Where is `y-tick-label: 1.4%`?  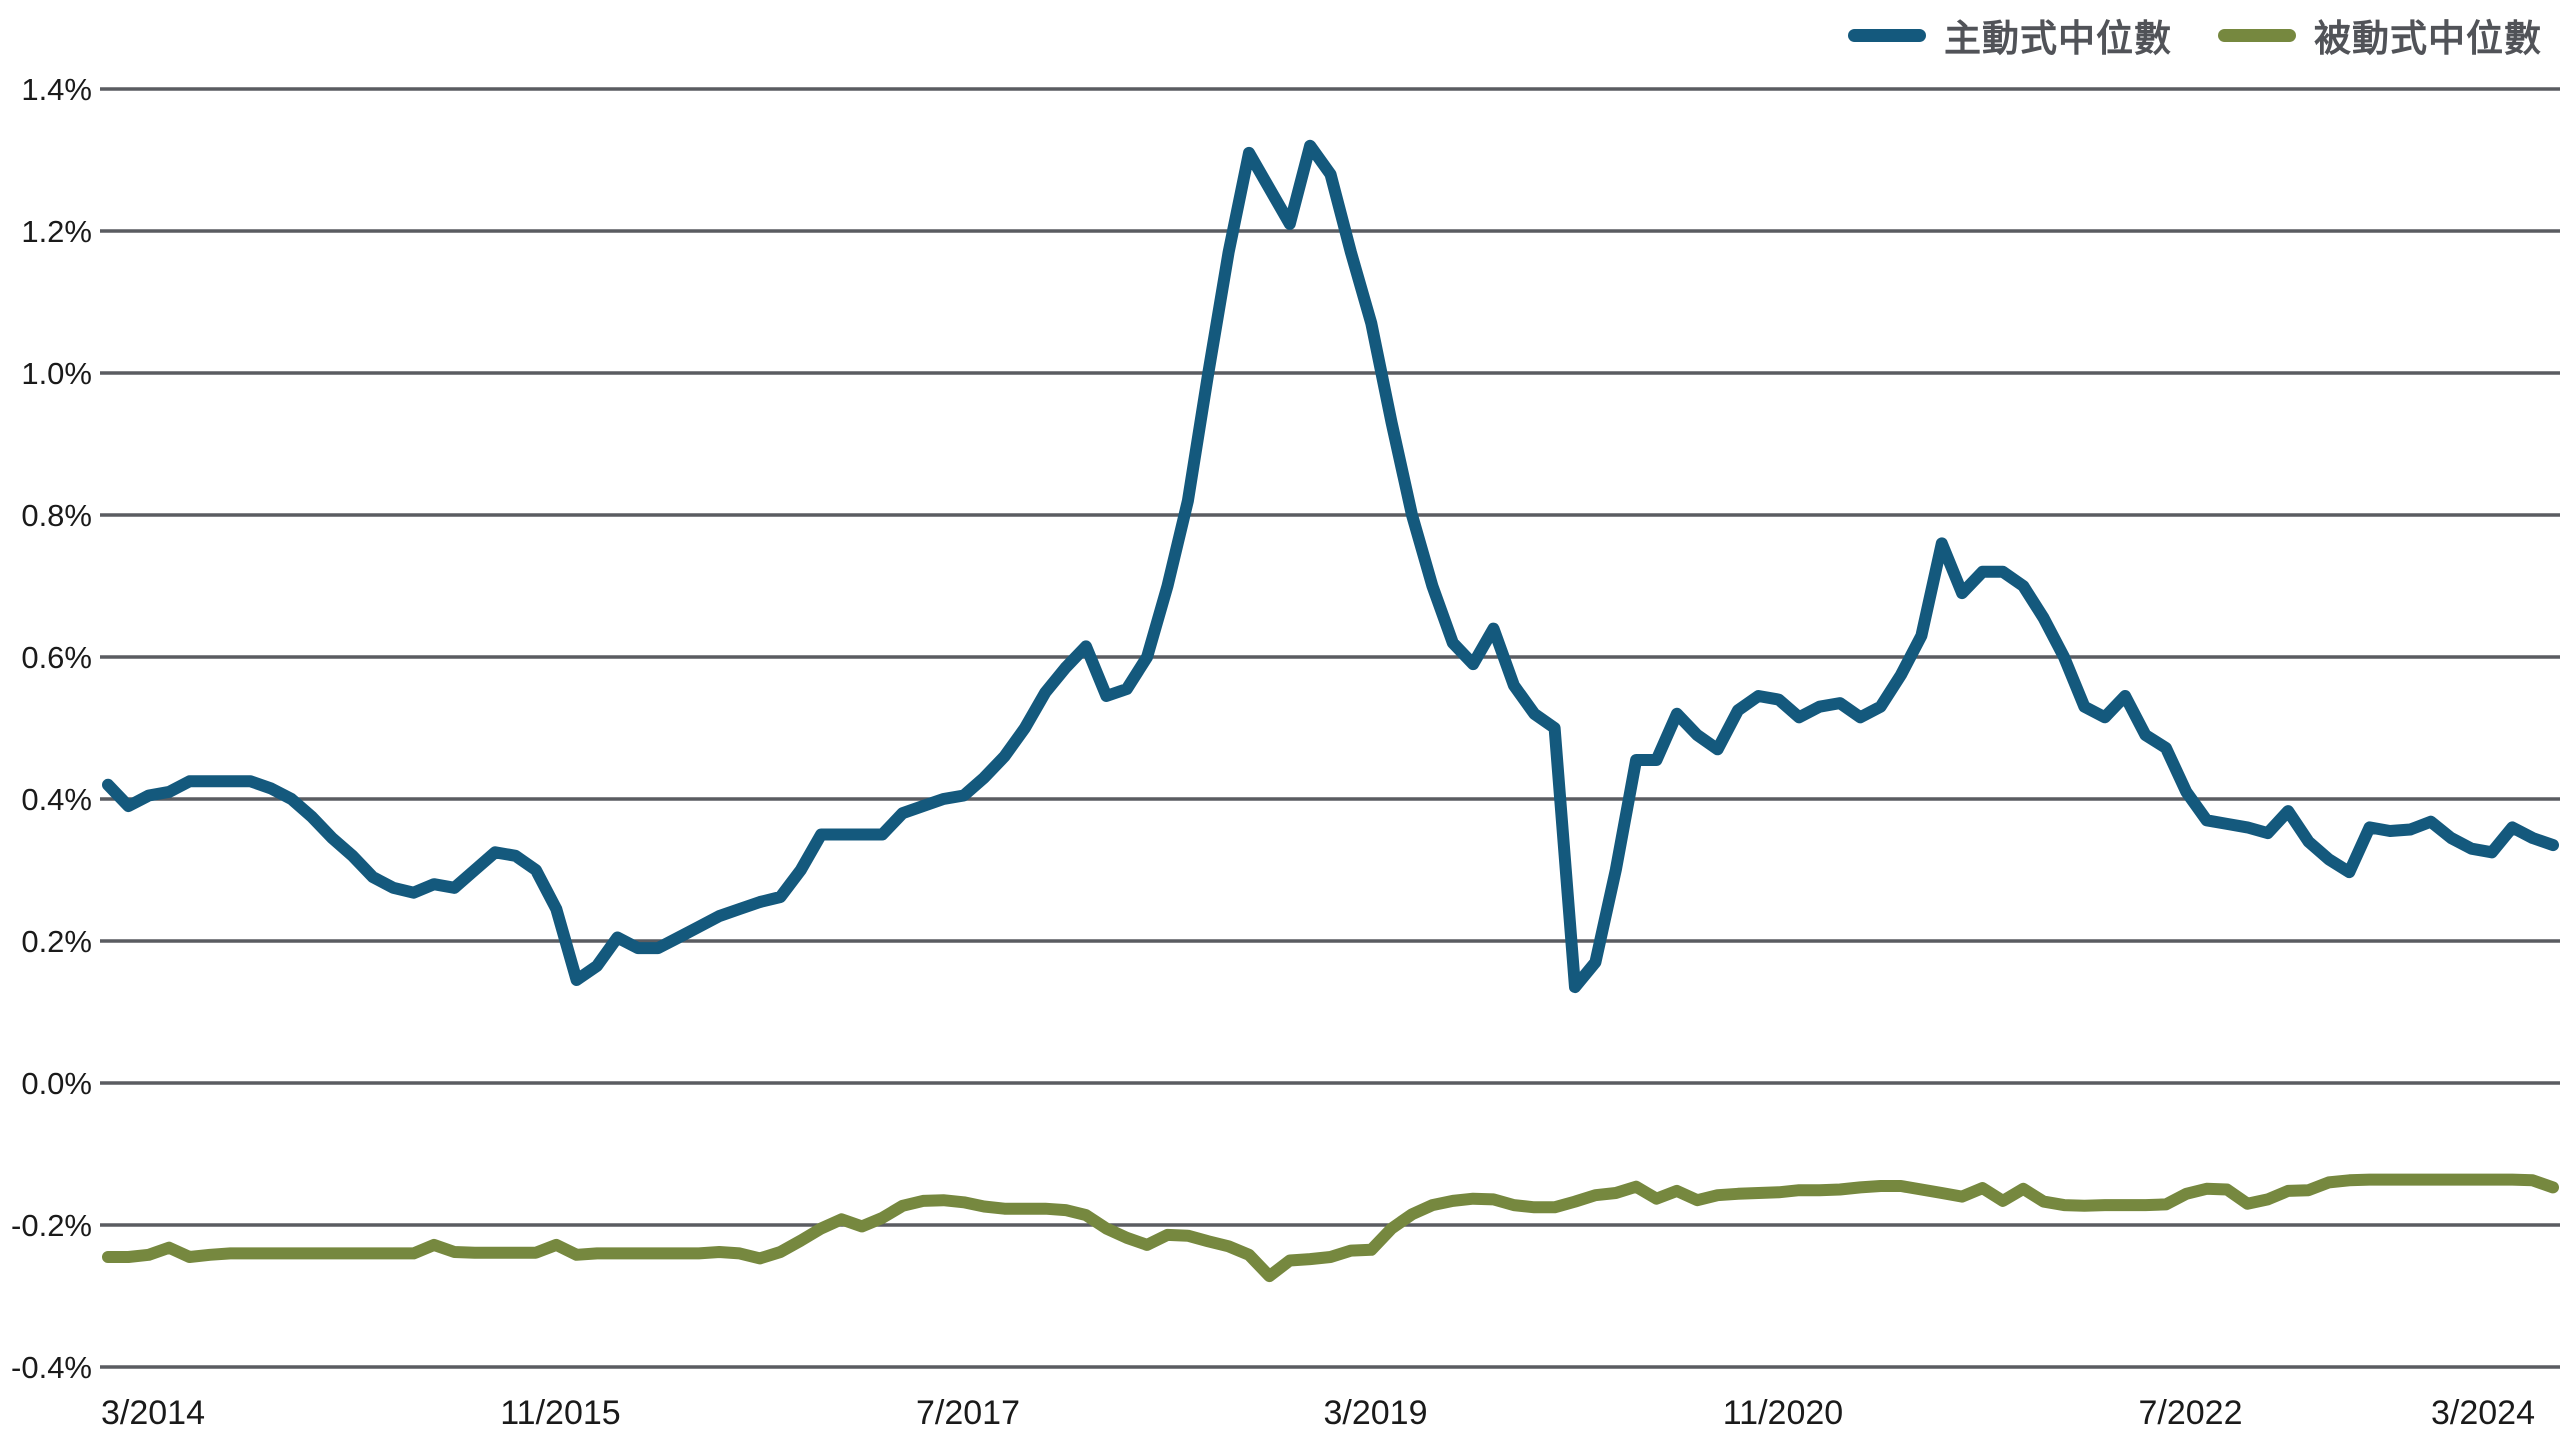 y-tick-label: 1.4% is located at coordinates (56, 89).